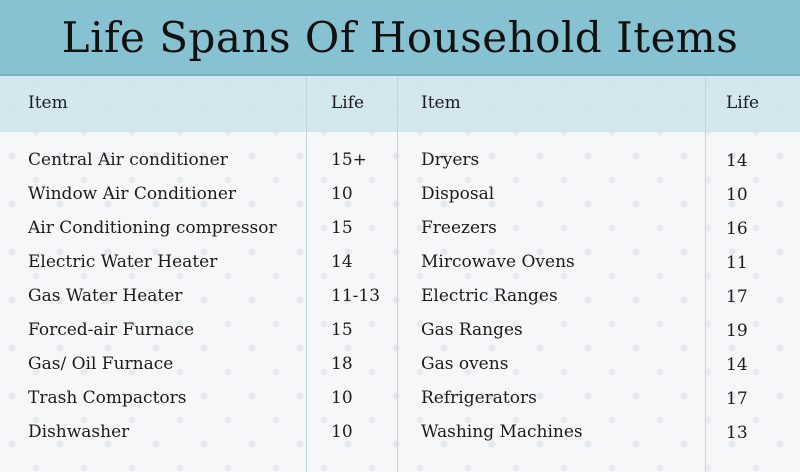 This screenshot has height=472, width=800. I want to click on table-cell-item: Disposal, so click(458, 194).